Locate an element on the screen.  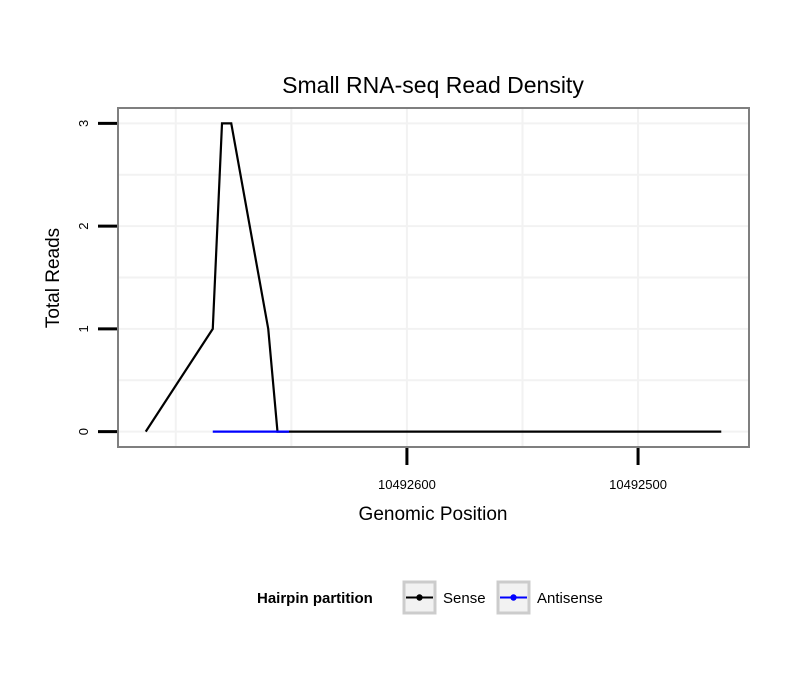
x-tick-label: 10492500 is located at coordinates (638, 484).